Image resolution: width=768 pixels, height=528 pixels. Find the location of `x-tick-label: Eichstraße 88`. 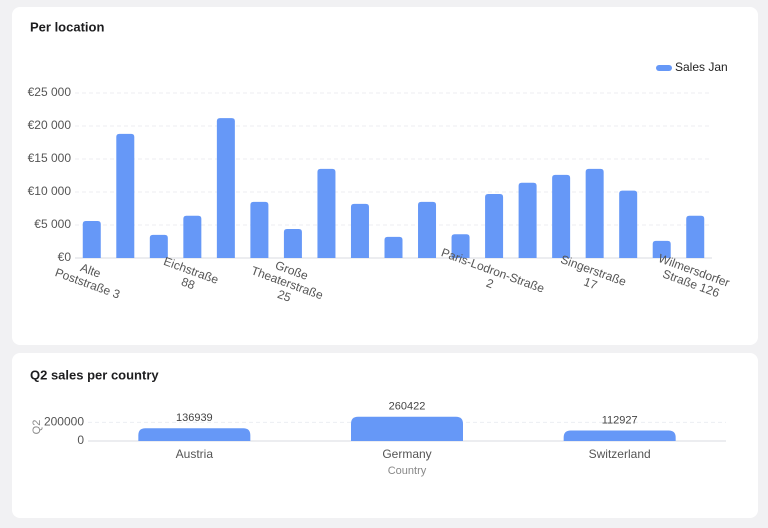

x-tick-label: Eichstraße 88 is located at coordinates (190, 277).